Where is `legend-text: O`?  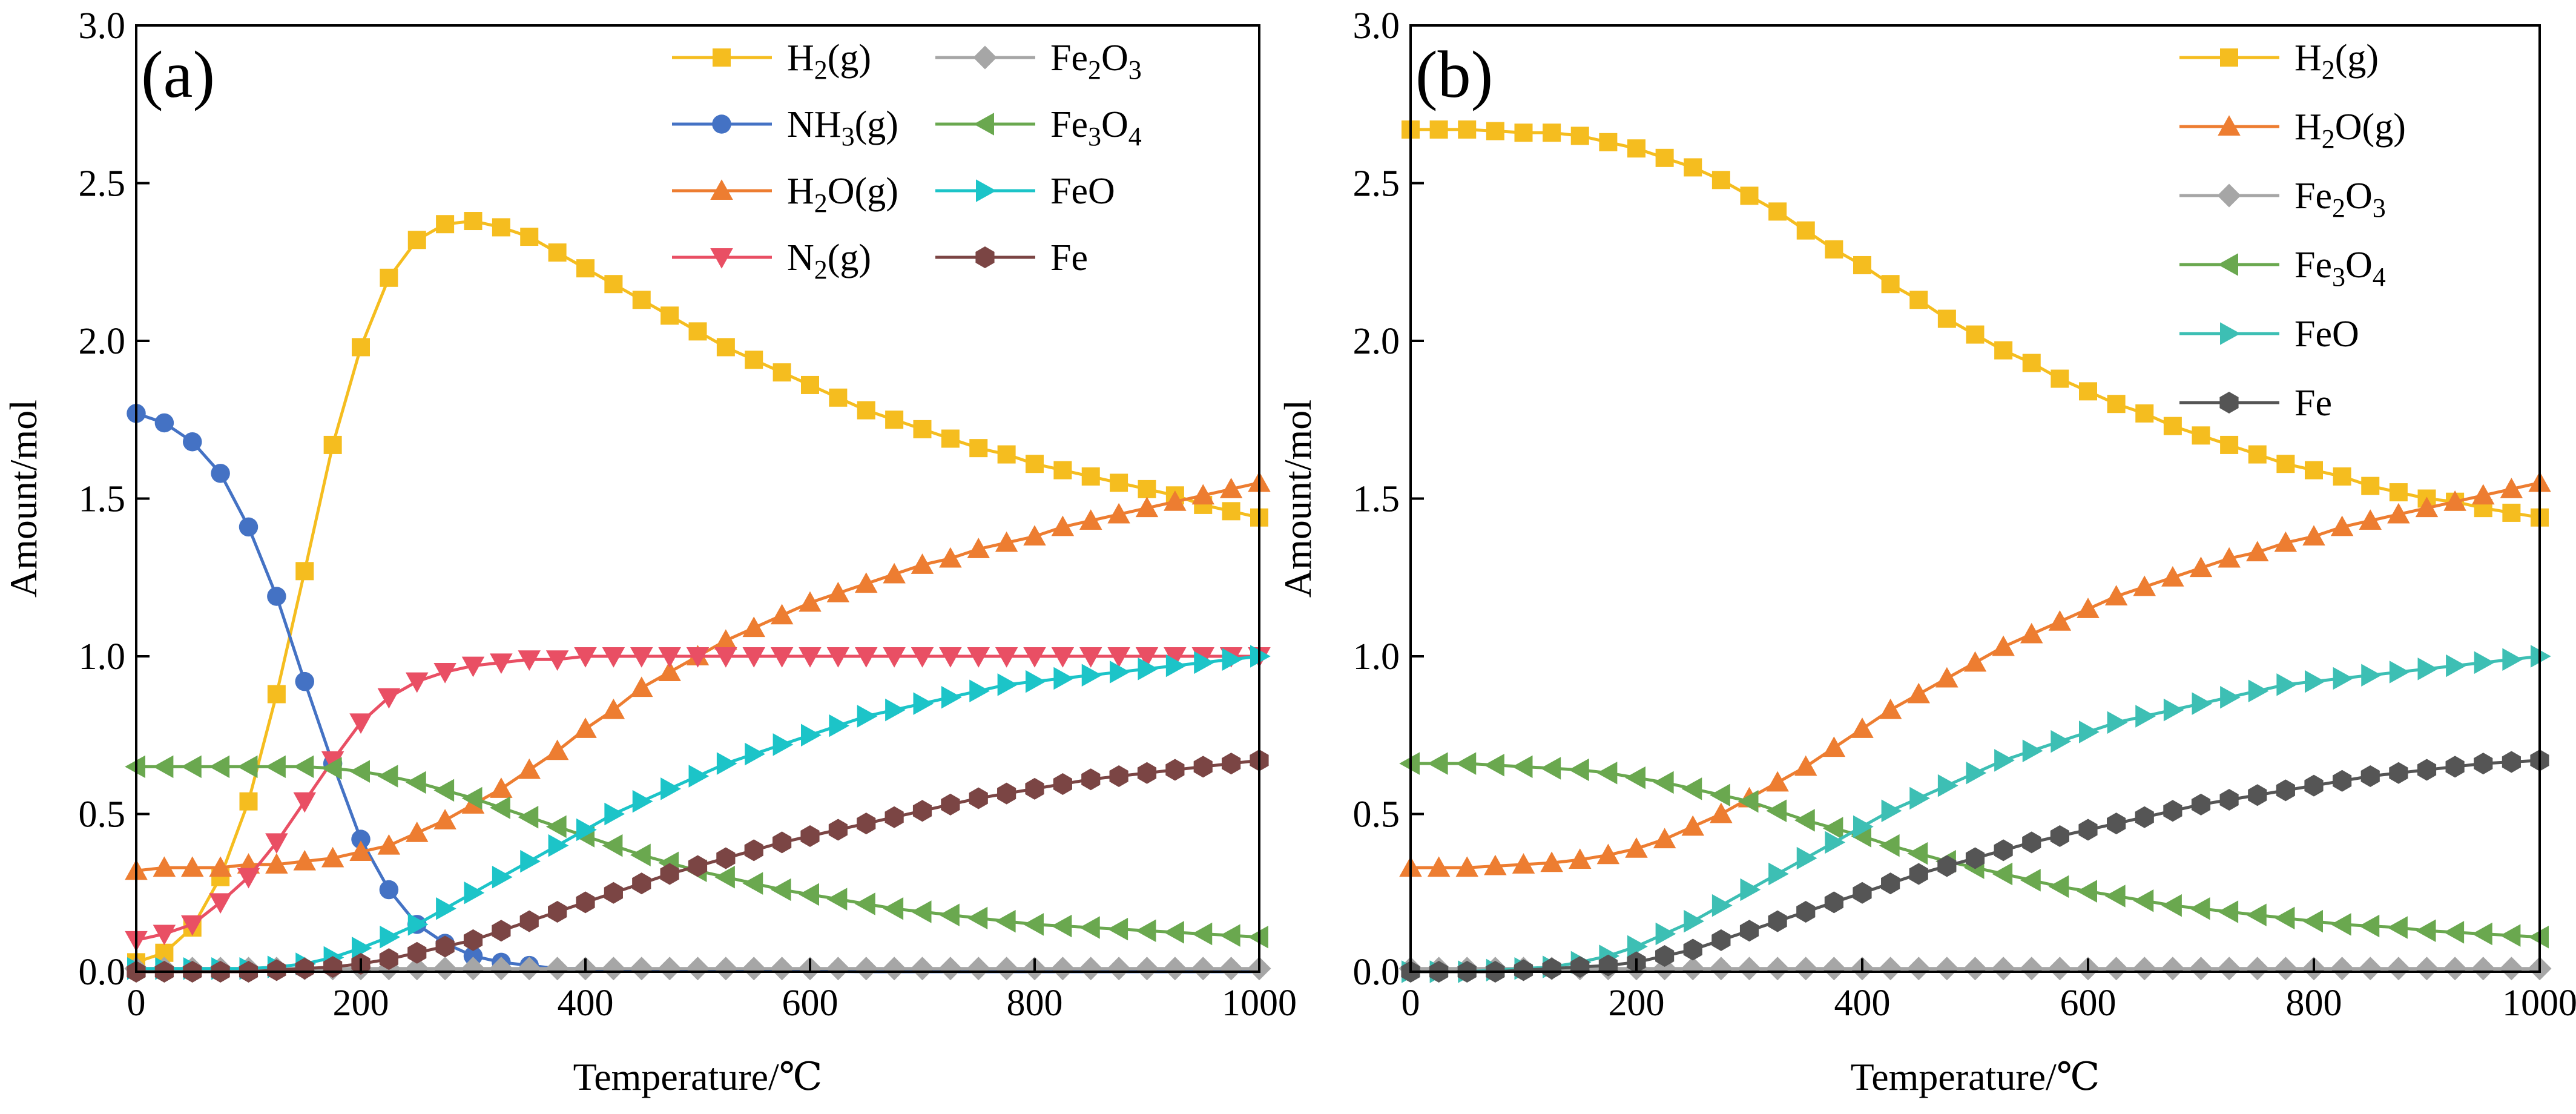
legend-text: O is located at coordinates (1114, 124).